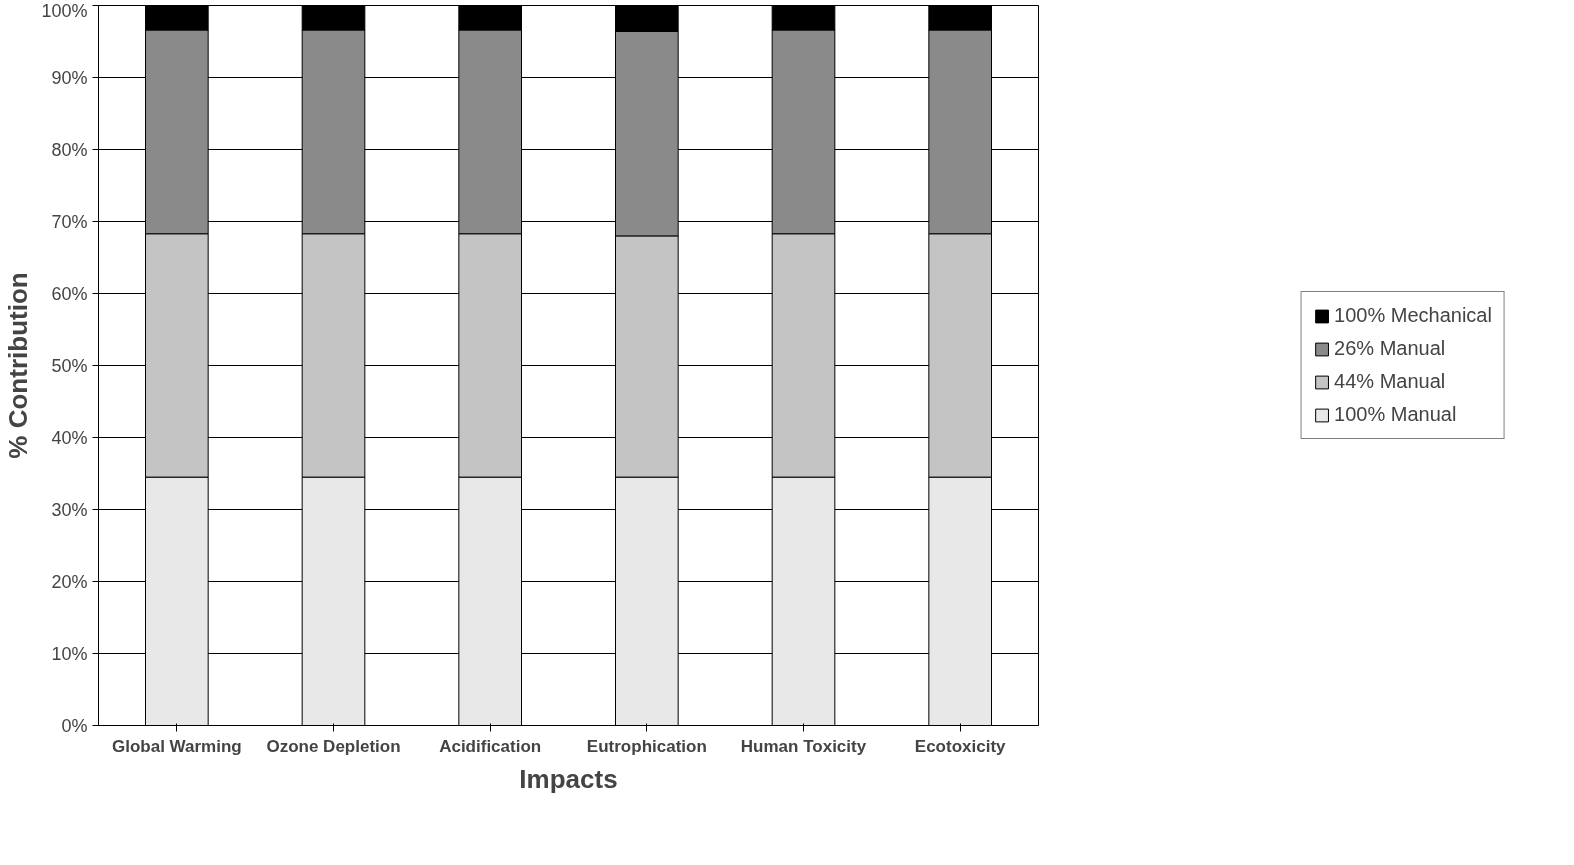 This screenshot has height=865, width=1574. What do you see at coordinates (69, 293) in the screenshot?
I see `y-tick-label: 60%` at bounding box center [69, 293].